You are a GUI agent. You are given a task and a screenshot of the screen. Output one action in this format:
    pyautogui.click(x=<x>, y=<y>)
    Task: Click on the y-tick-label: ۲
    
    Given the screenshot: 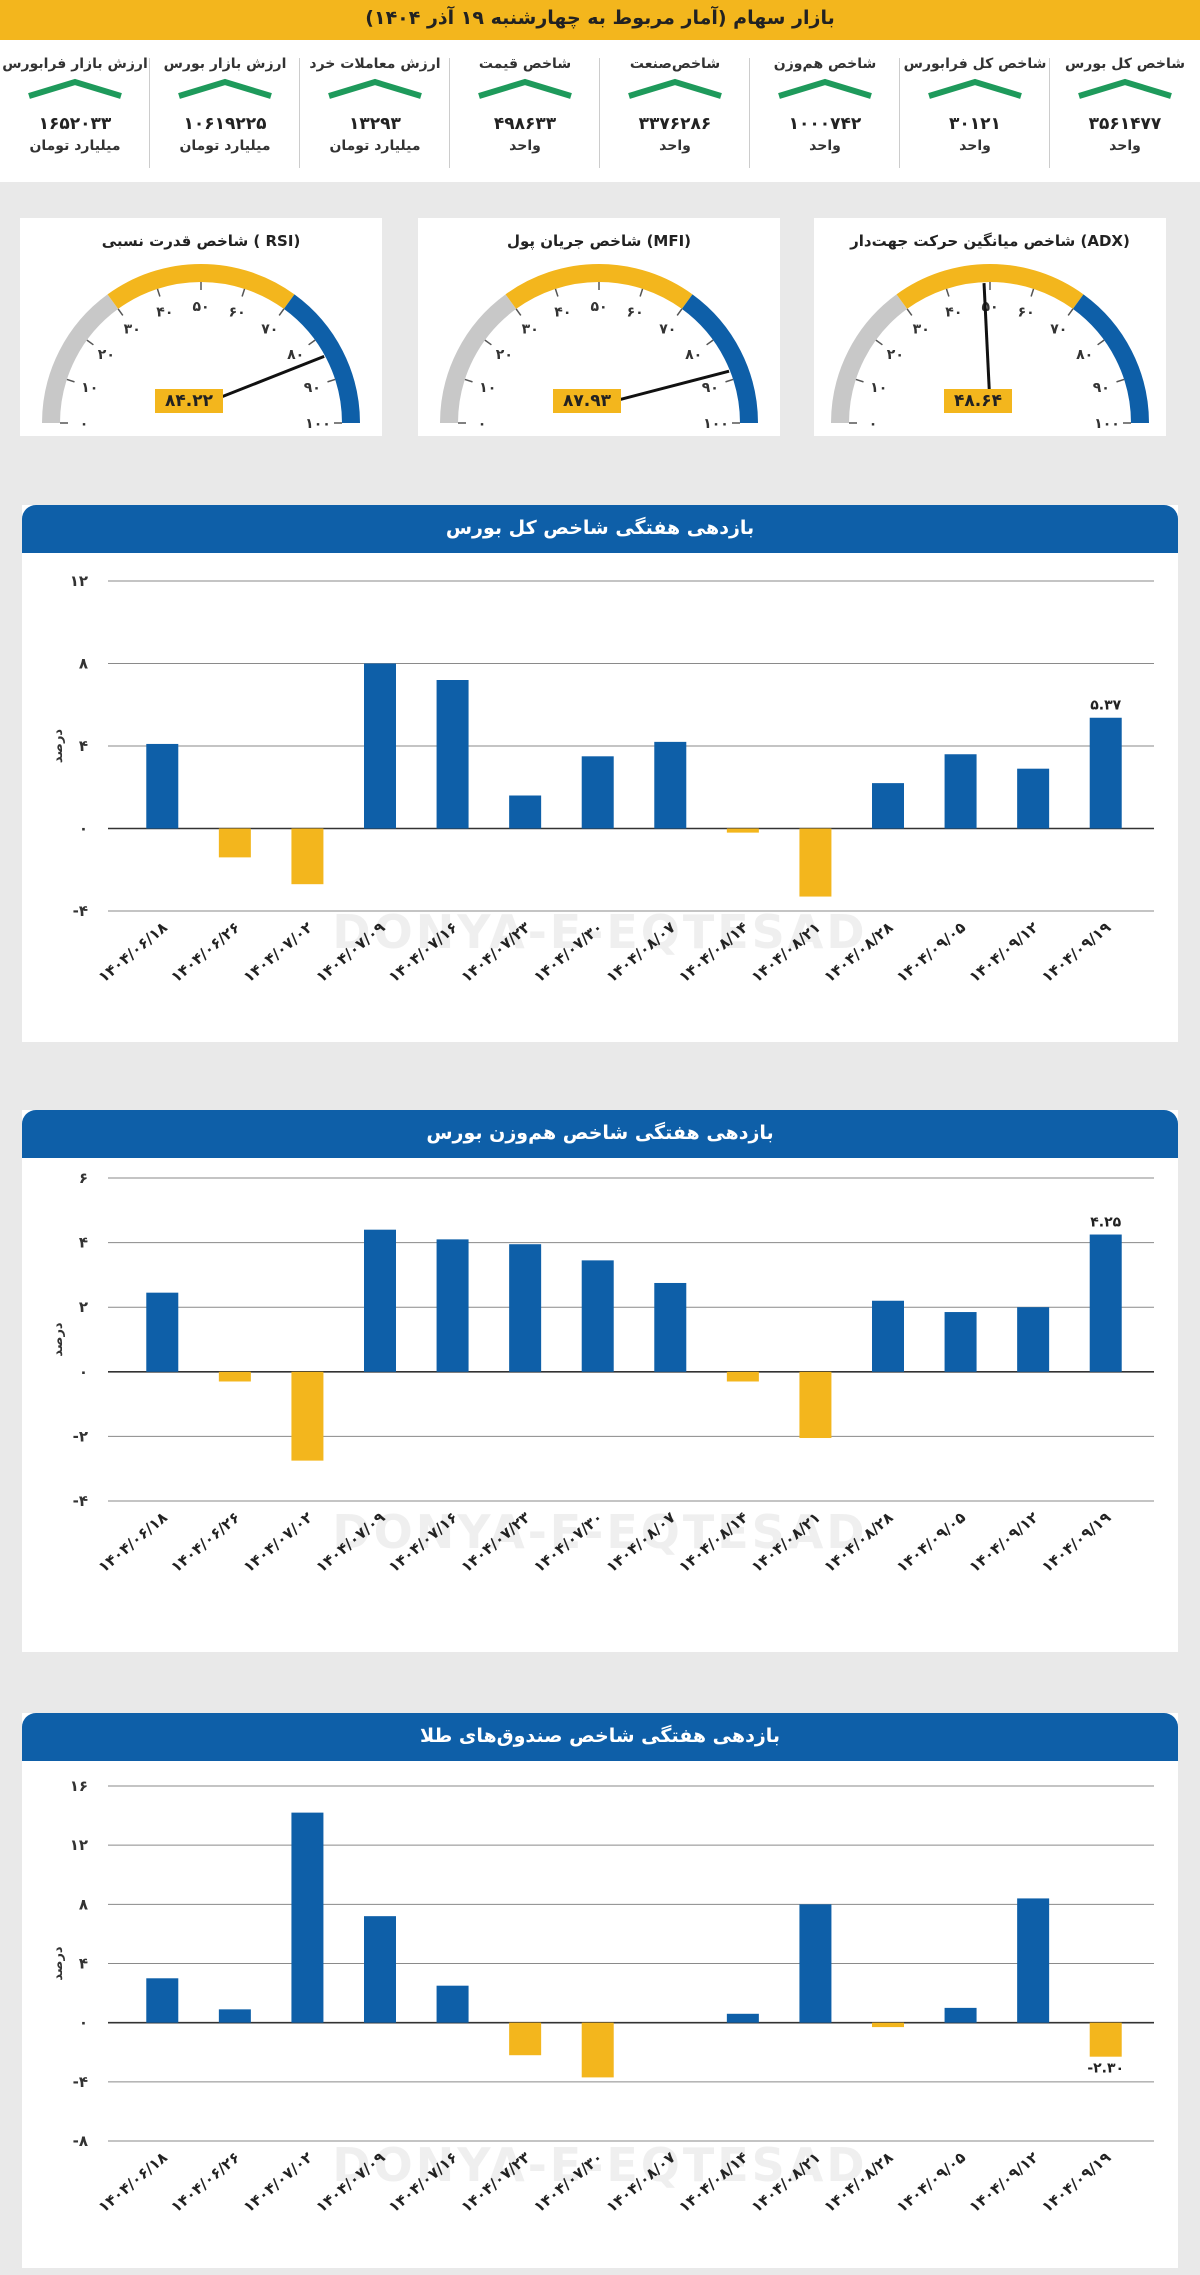 What is the action you would take?
    pyautogui.click(x=83, y=1307)
    